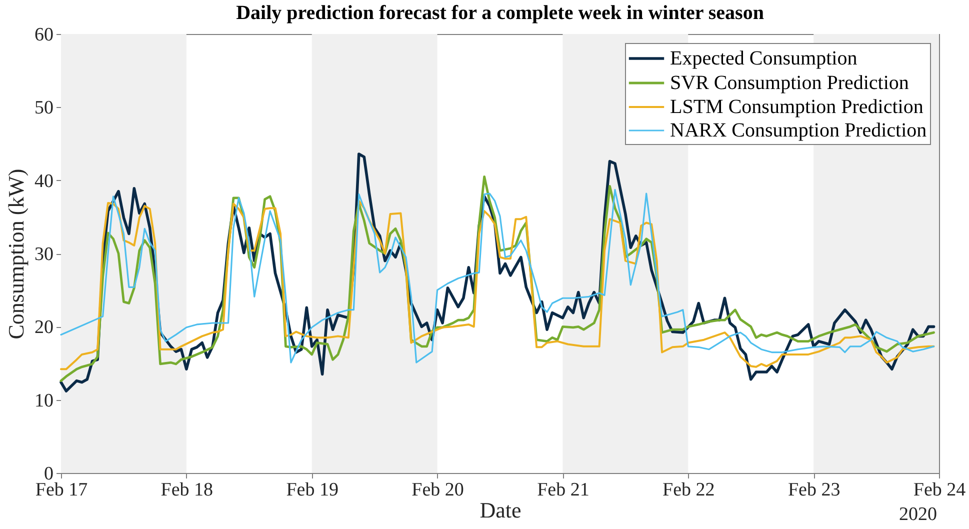 This screenshot has height=529, width=969. I want to click on x-tick-label: Feb 24, so click(939, 490).